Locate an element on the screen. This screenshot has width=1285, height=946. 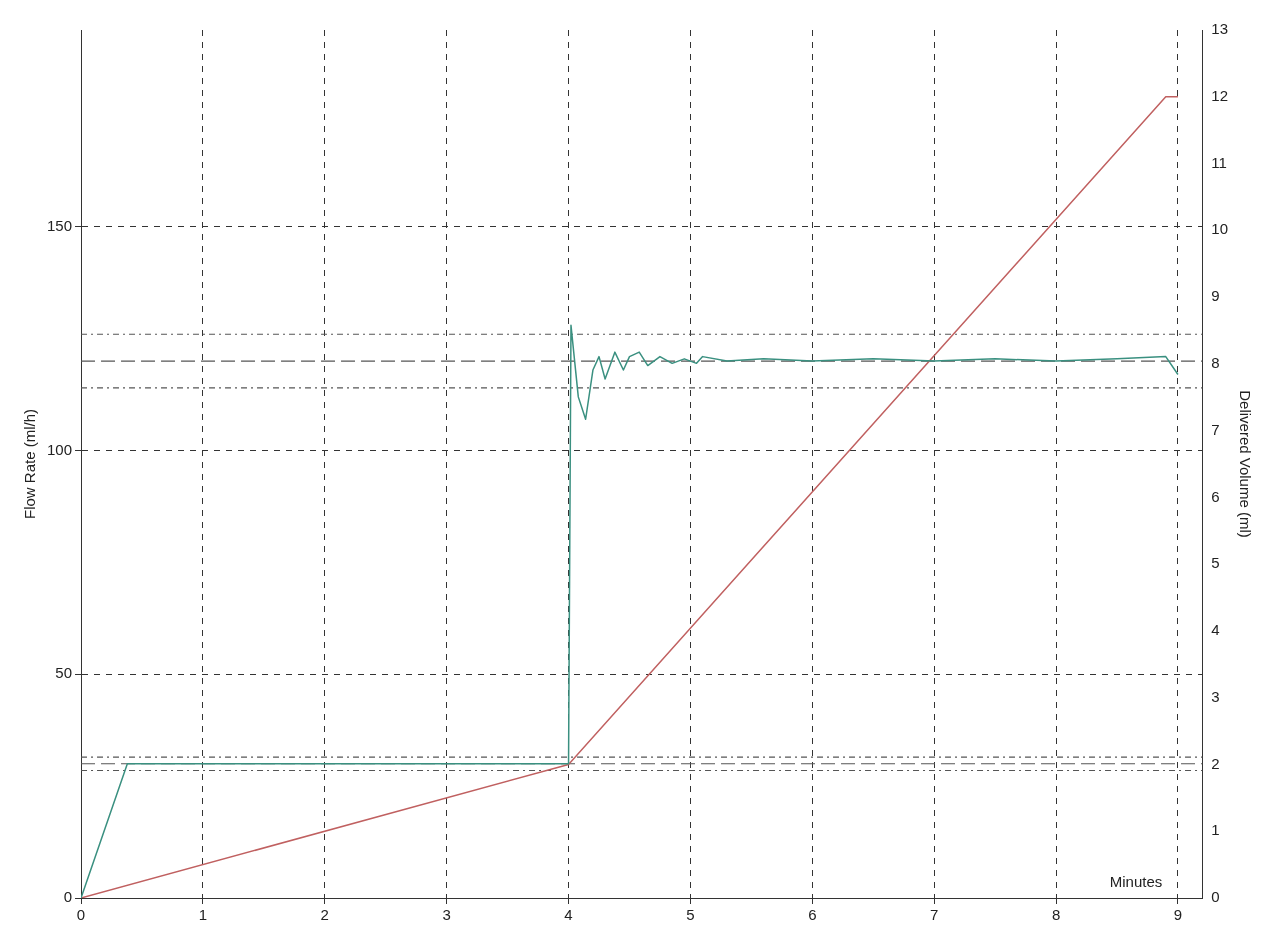
y2-tick-label: 6 is located at coordinates (1215, 496).